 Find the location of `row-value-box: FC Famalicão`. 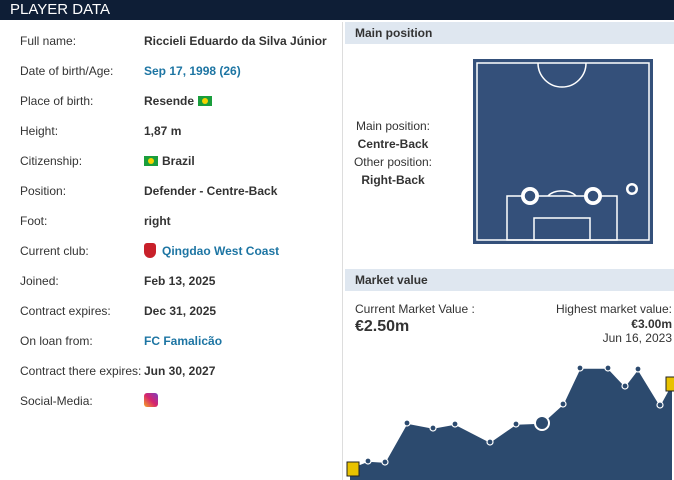

row-value-box: FC Famalicão is located at coordinates (183, 341).